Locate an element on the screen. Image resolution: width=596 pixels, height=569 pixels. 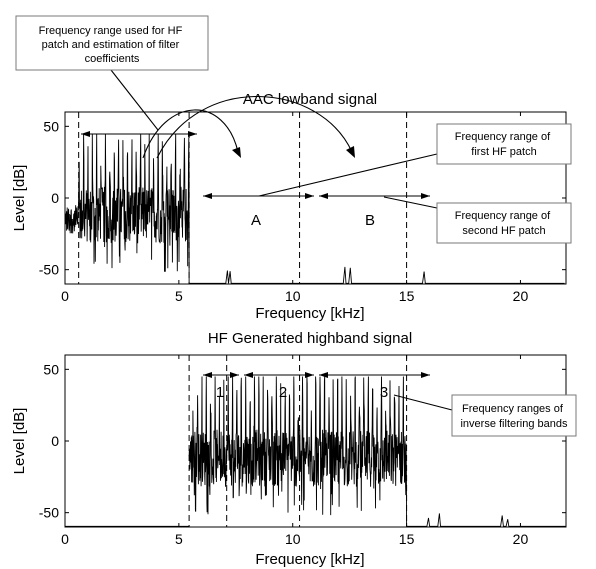
patch-b-arrowhead-right is located at coordinates (425, 196).